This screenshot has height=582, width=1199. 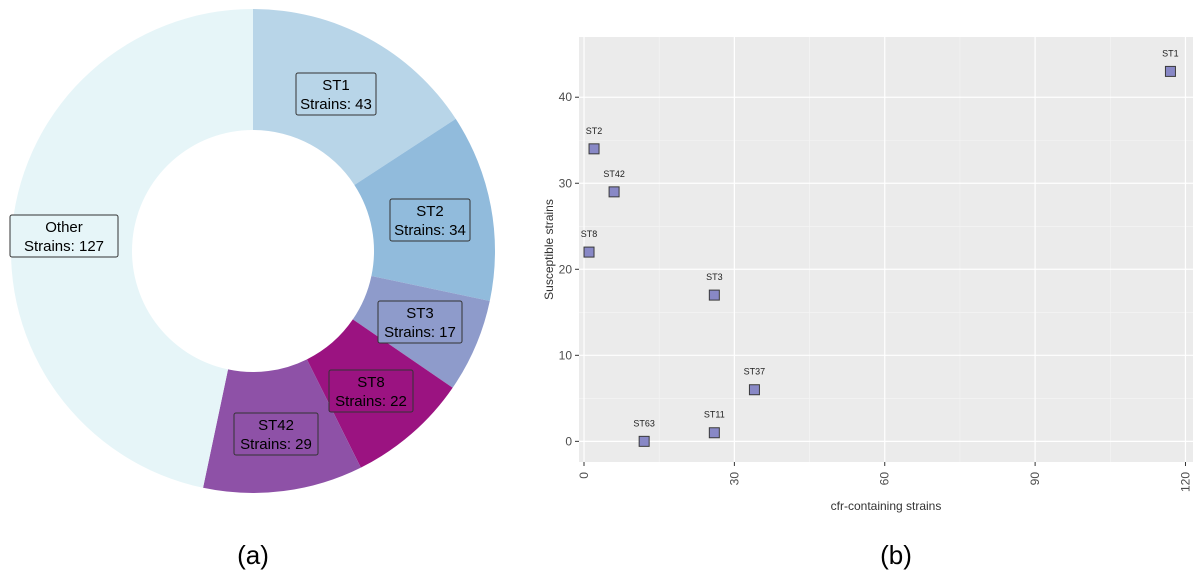 I want to click on point-st3, so click(x=714, y=295).